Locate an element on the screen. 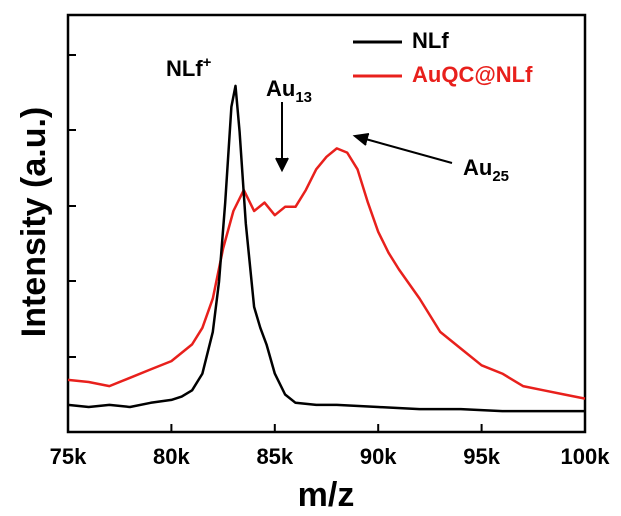  y-axis-label: Intensity (a.u.) is located at coordinates (34, 222).